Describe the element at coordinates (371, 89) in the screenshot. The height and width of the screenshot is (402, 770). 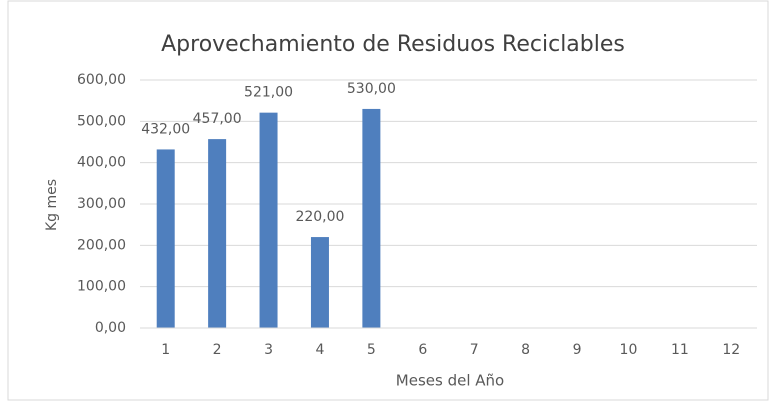
I see `value-label: 530,00` at that location.